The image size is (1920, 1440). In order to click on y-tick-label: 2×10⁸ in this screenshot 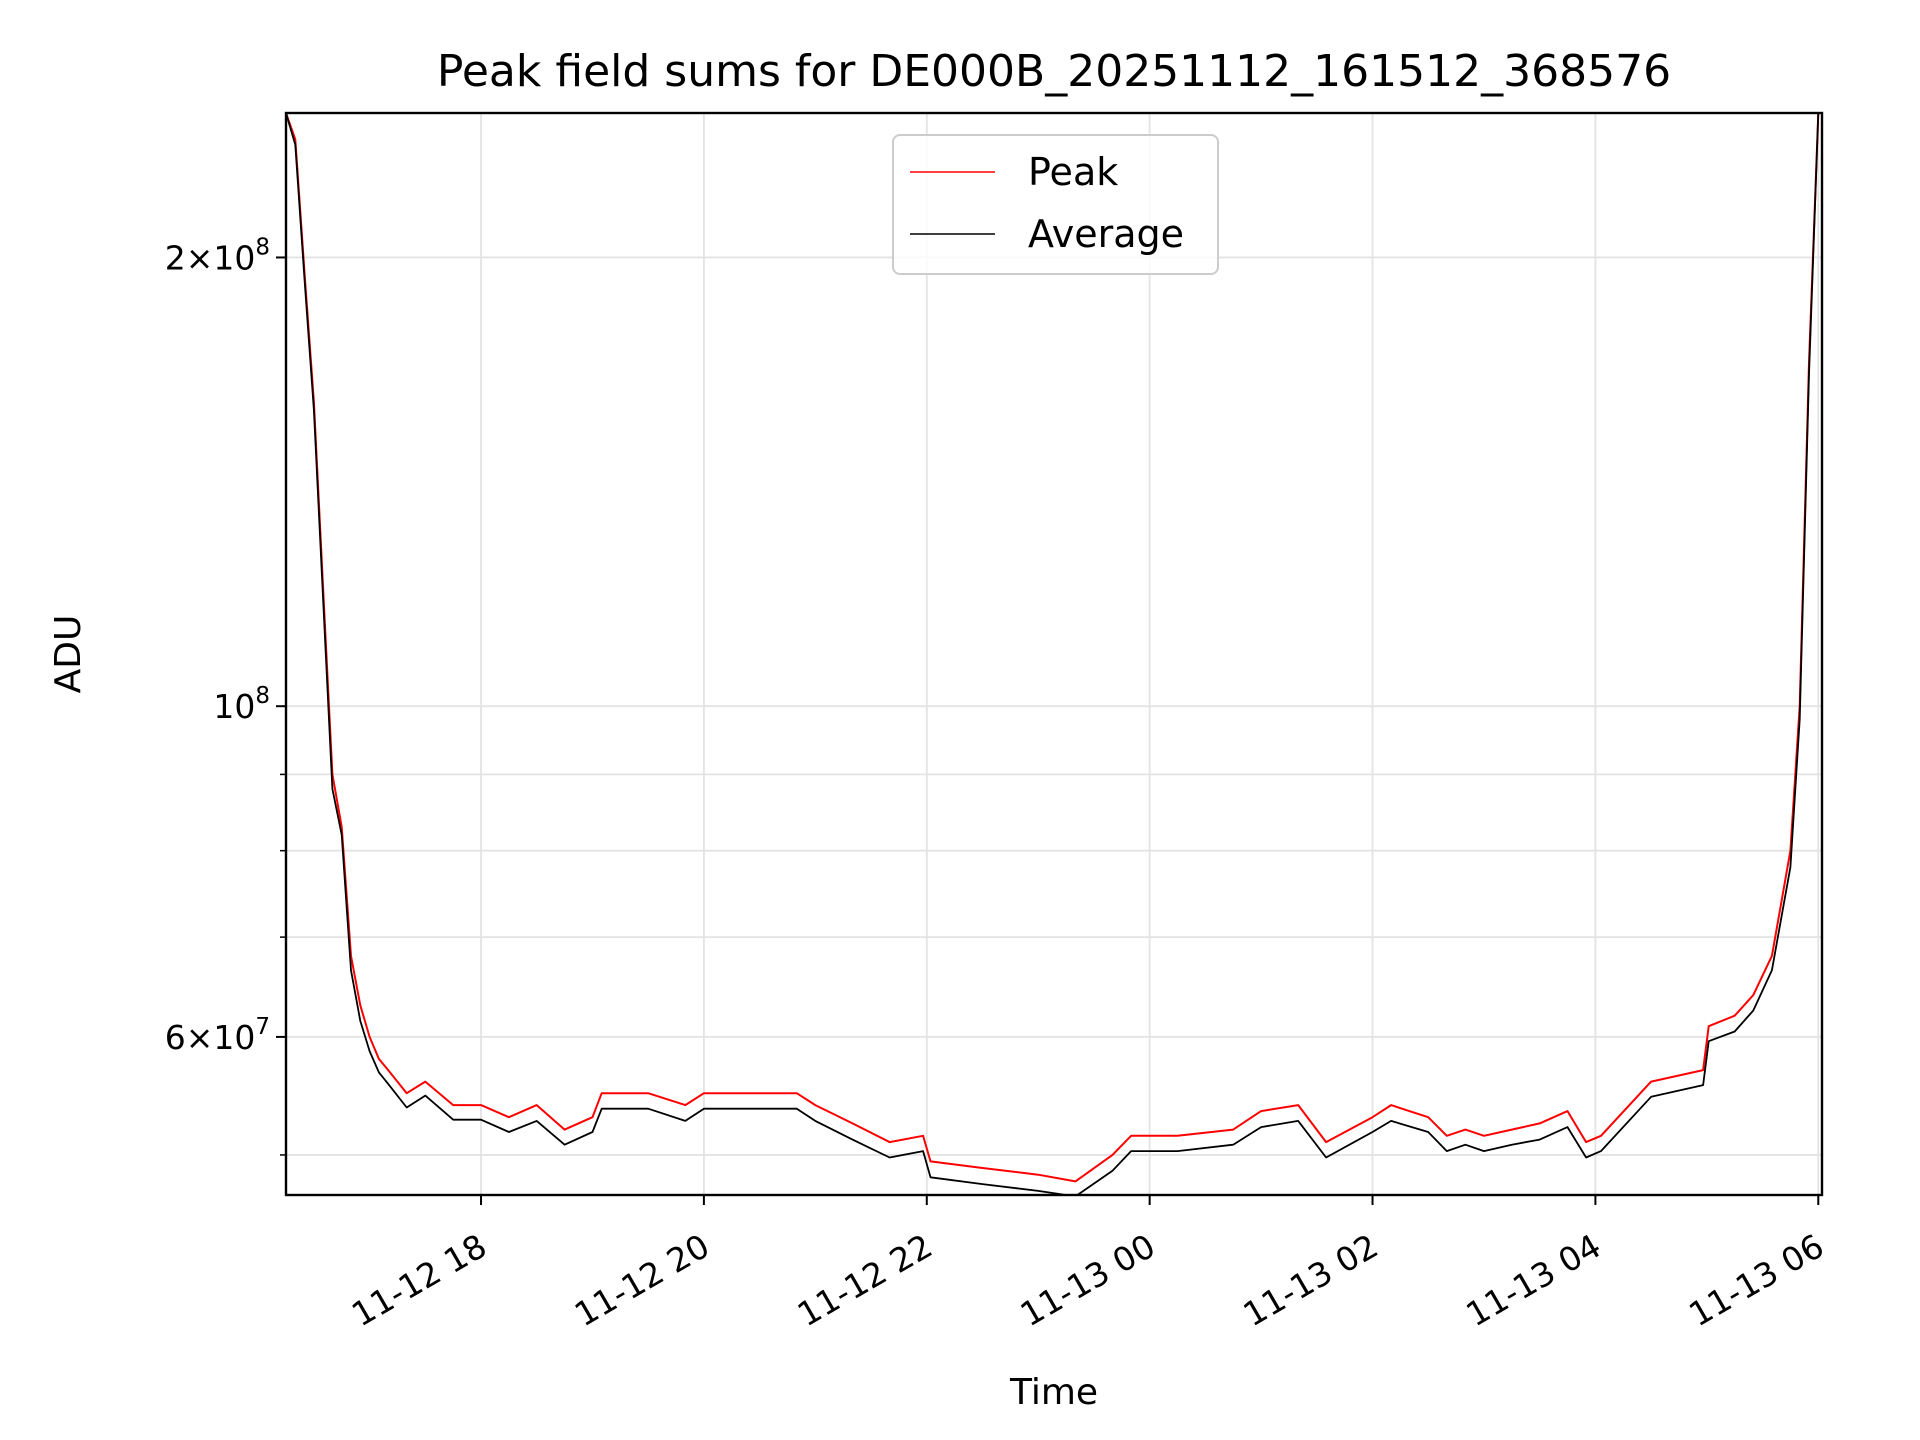, I will do `click(217, 255)`.